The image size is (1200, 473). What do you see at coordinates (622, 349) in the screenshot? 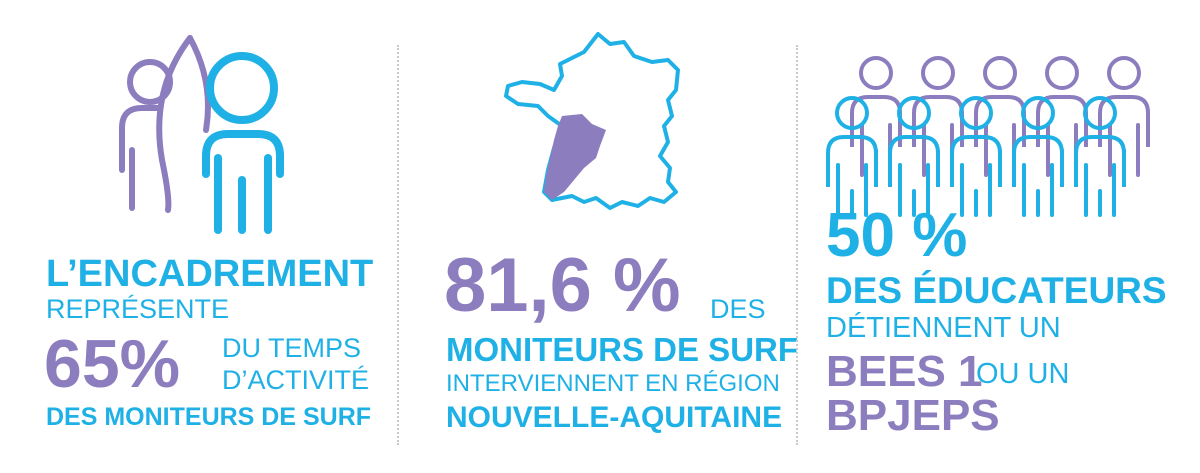
I see `moniteurs-de-surf-text: MONITEURS DE SURF` at bounding box center [622, 349].